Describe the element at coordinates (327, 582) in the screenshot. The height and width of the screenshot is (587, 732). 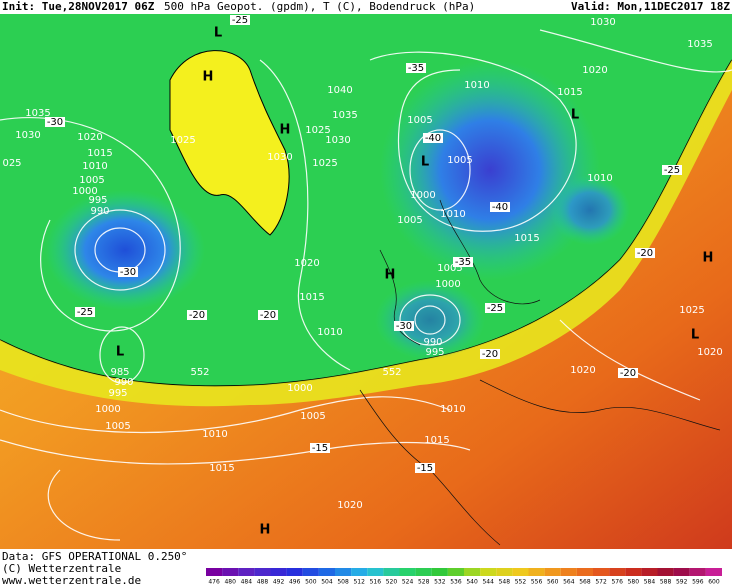
I see `colorbar-label: 504` at that location.